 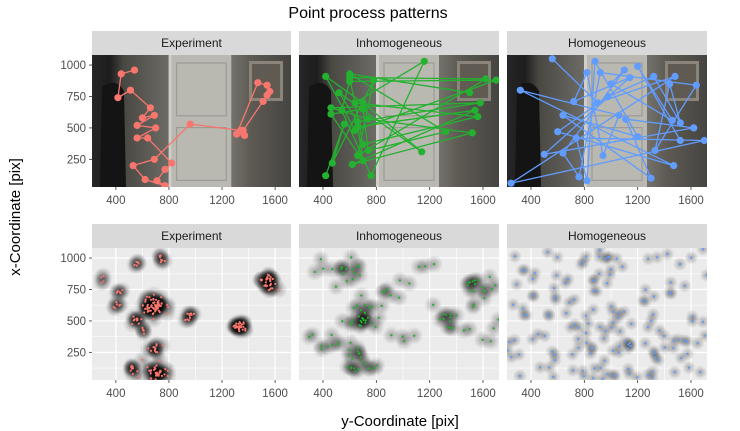 I want to click on x-tick-label: 1600, so click(x=691, y=394).